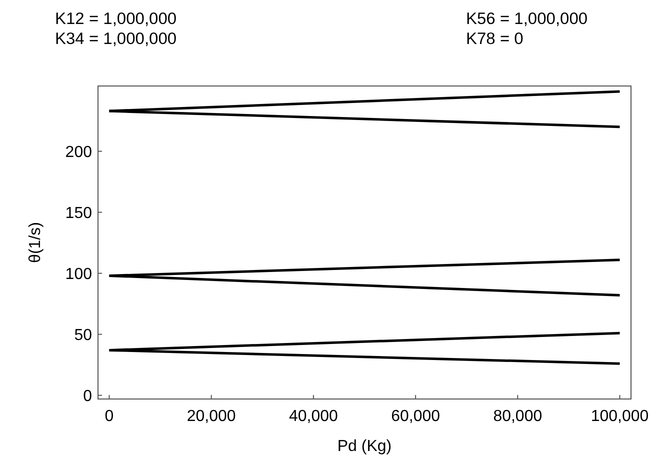 The image size is (661, 465). Describe the element at coordinates (415, 416) in the screenshot. I see `x-tick-label: 60,000` at that location.